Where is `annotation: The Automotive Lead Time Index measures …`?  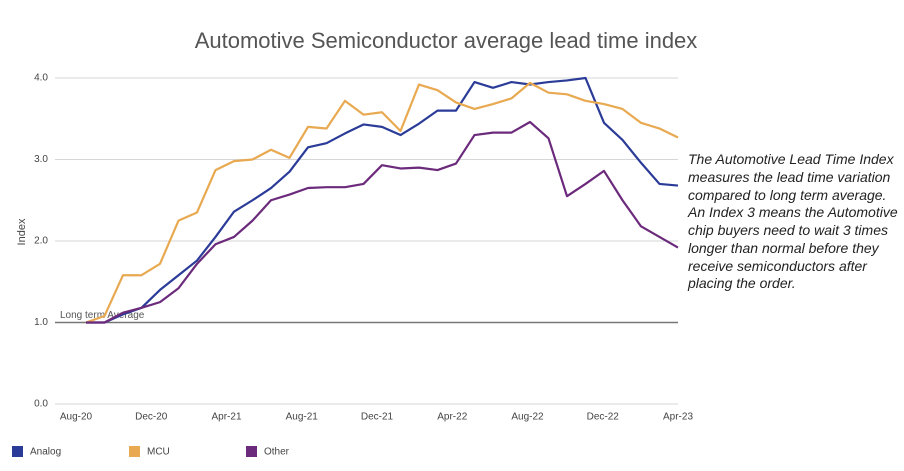 annotation: The Automotive Lead Time Index measures … is located at coordinates (793, 221).